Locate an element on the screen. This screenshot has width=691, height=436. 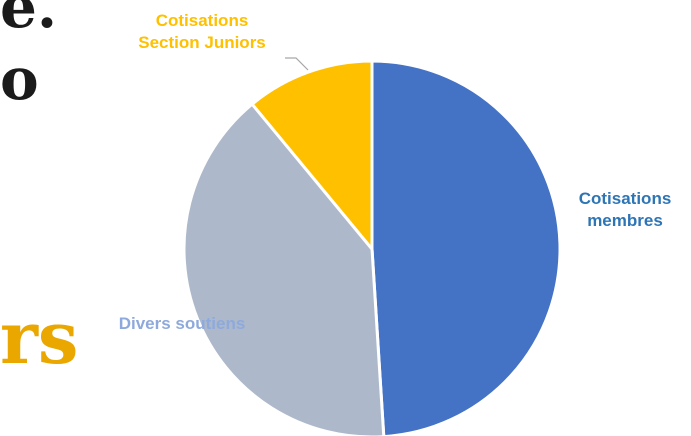
background-text-fragment: e. is located at coordinates (29, 20).